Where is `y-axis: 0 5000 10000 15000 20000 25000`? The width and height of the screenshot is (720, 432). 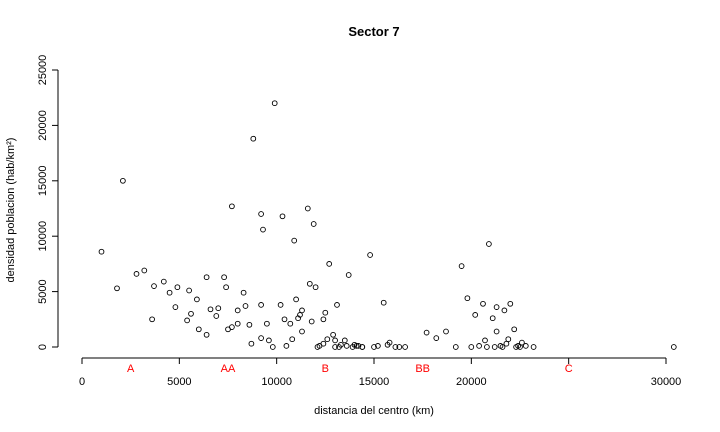
y-axis: 0 5000 10000 15000 20000 25000 is located at coordinates (48, 202).